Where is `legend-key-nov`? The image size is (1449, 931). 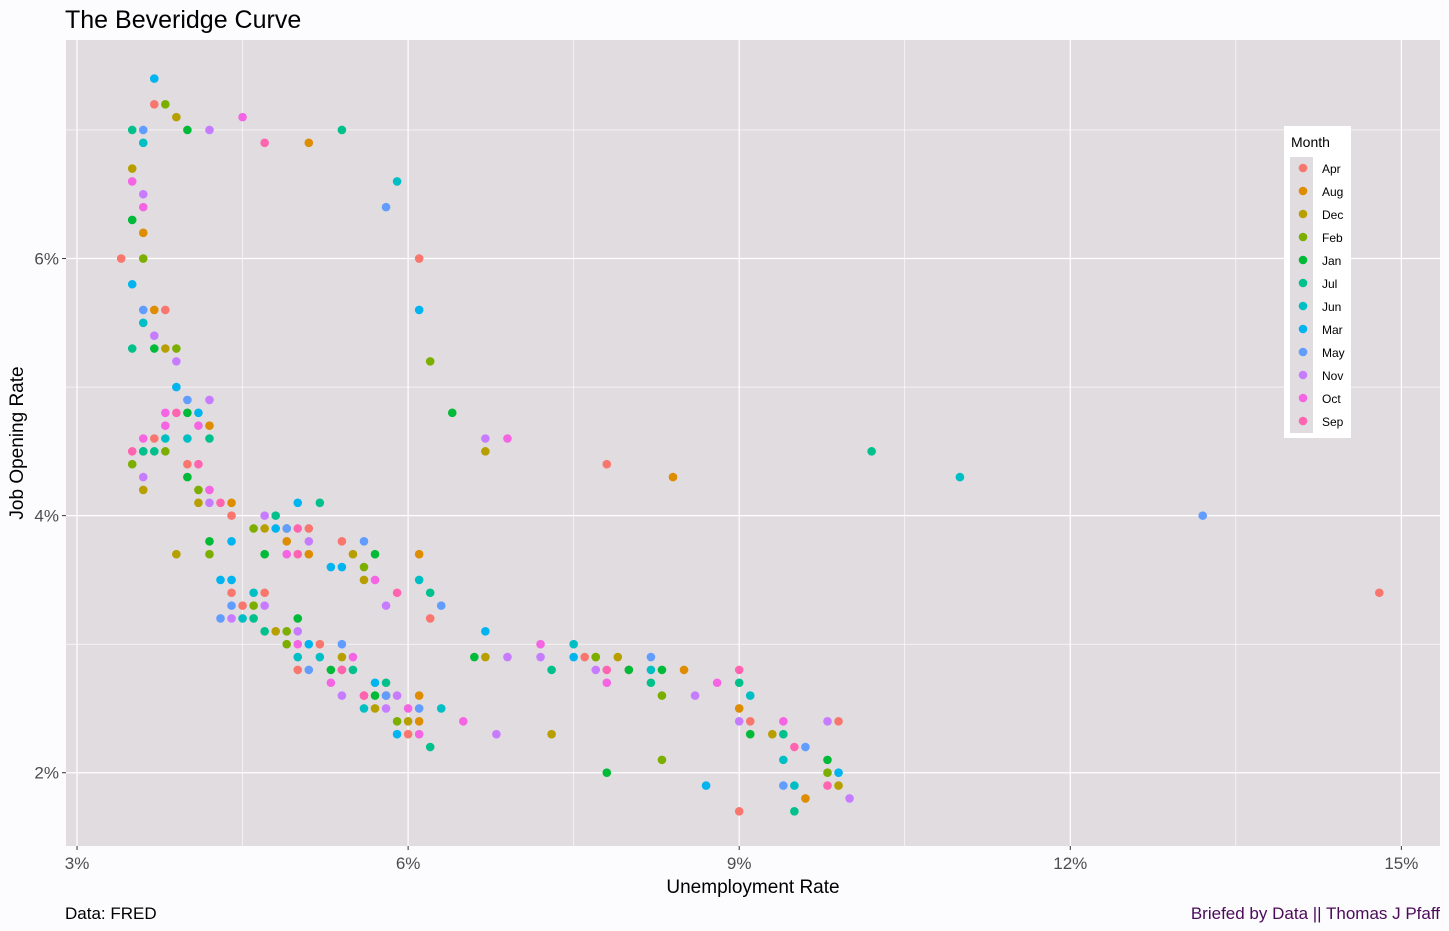 legend-key-nov is located at coordinates (1303, 375).